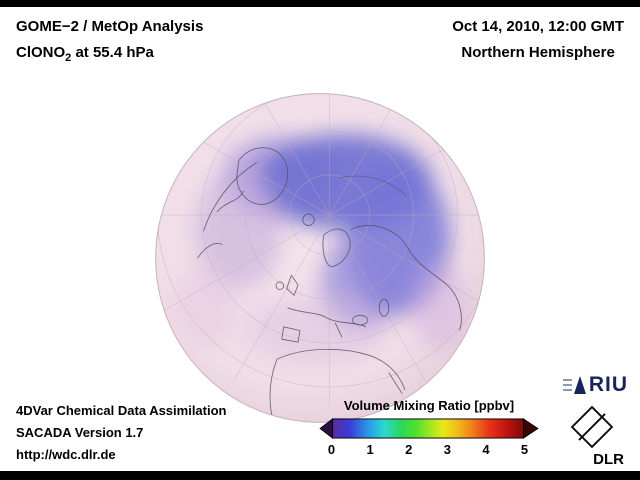 The height and width of the screenshot is (480, 640). I want to click on species-name: ClONO, so click(41, 52).